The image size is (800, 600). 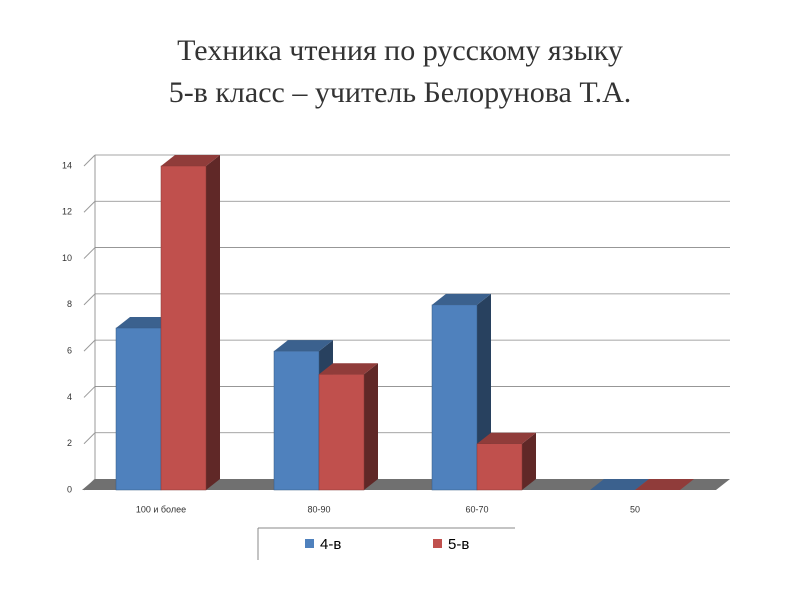 What do you see at coordinates (67, 258) in the screenshot?
I see `y-tick-label: 10` at bounding box center [67, 258].